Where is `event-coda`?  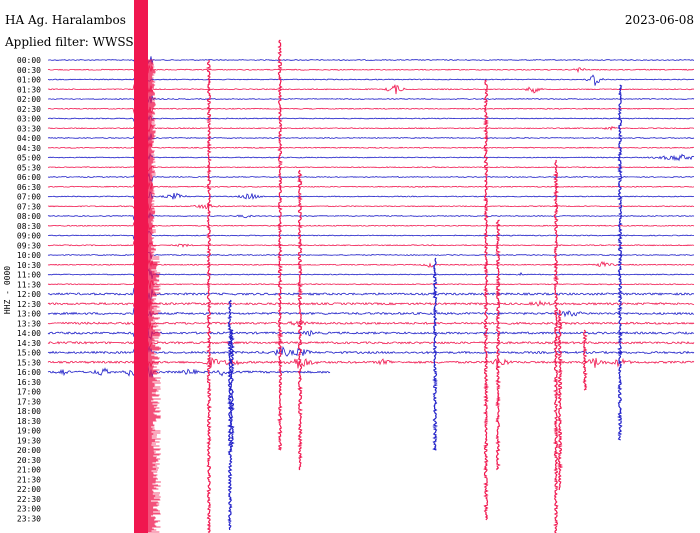
event-coda is located at coordinates (154, 296).